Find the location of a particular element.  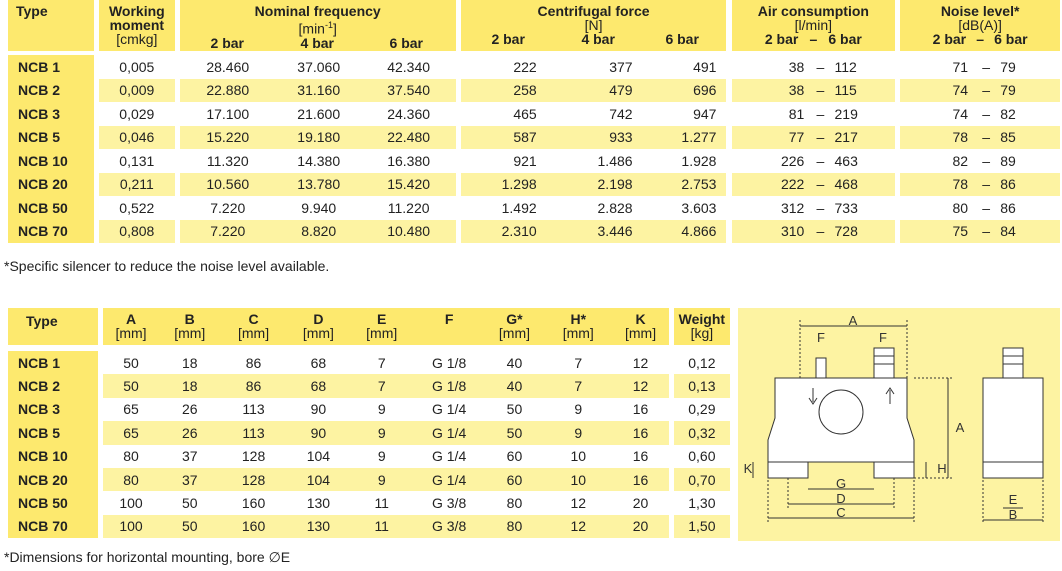

cell-c: 86 is located at coordinates (253, 363).